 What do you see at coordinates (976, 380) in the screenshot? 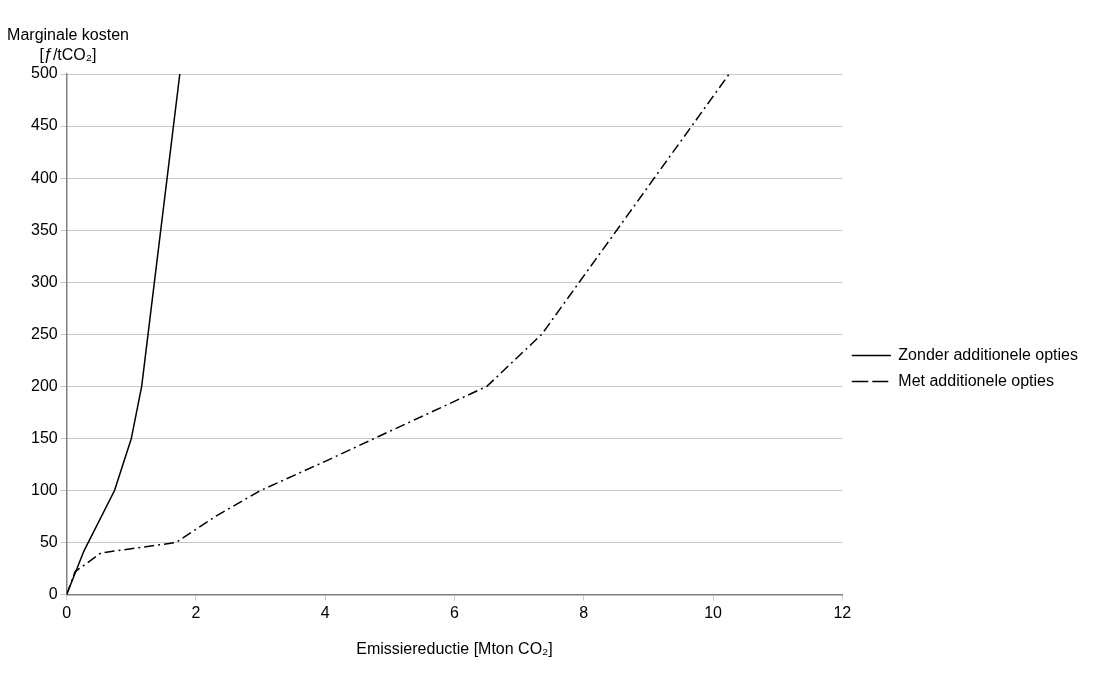
I see `legend-label: Met additionele opties` at bounding box center [976, 380].